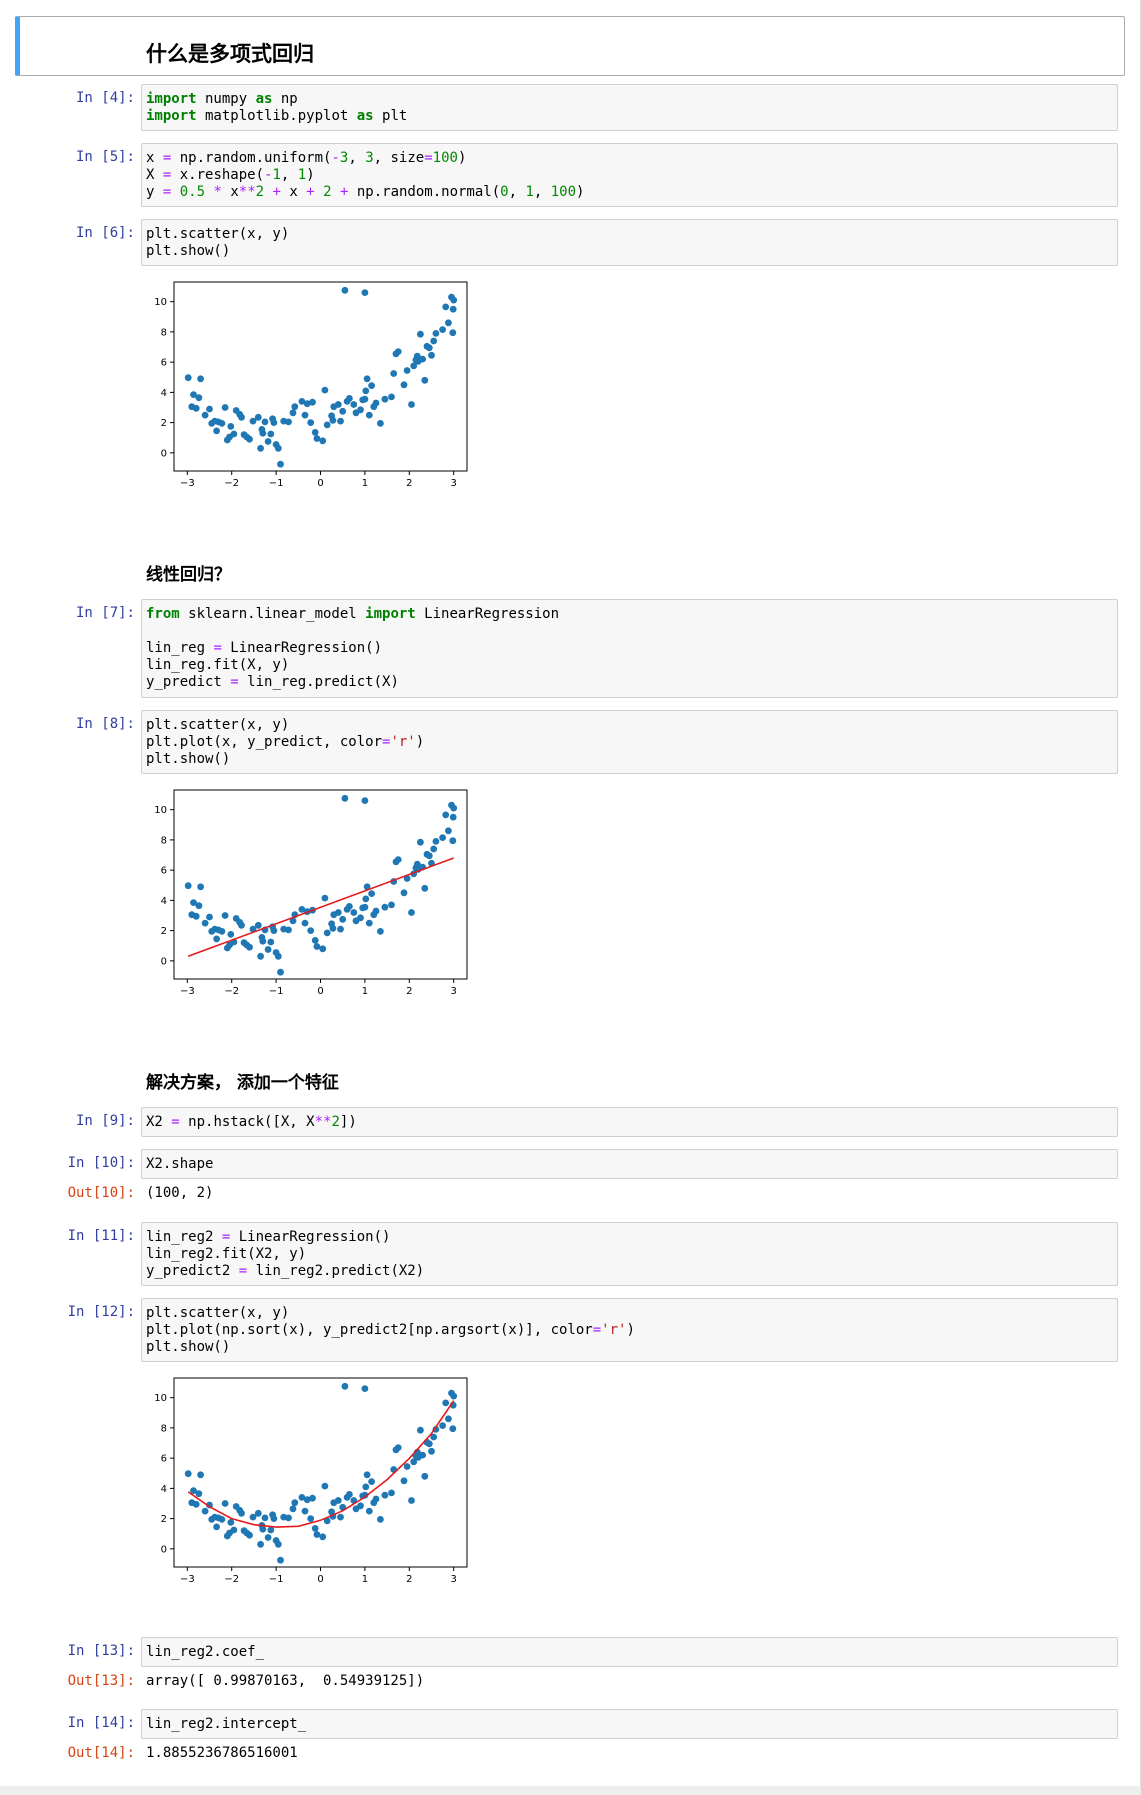  What do you see at coordinates (188, 682) in the screenshot?
I see `code-token: y_predict` at bounding box center [188, 682].